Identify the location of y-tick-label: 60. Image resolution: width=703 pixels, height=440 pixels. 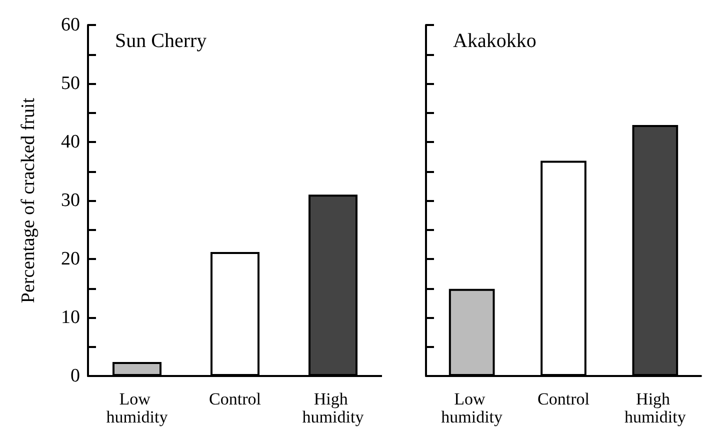
(70, 25).